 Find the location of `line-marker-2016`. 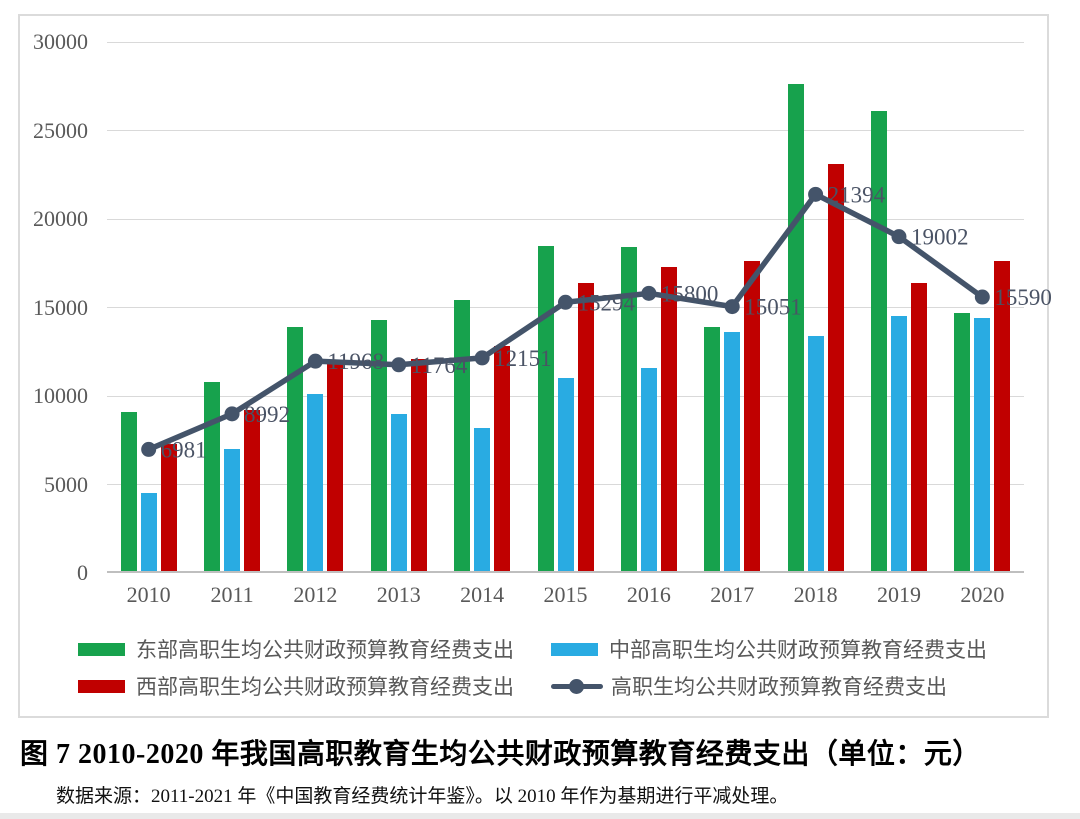

line-marker-2016 is located at coordinates (649, 293).